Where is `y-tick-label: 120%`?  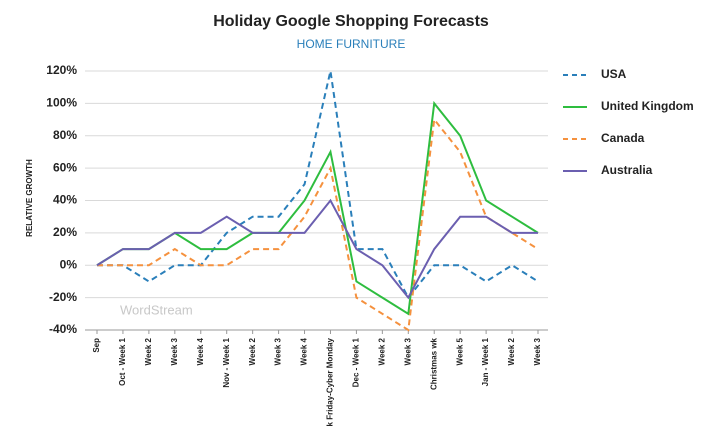 y-tick-label: 120% is located at coordinates (61, 70).